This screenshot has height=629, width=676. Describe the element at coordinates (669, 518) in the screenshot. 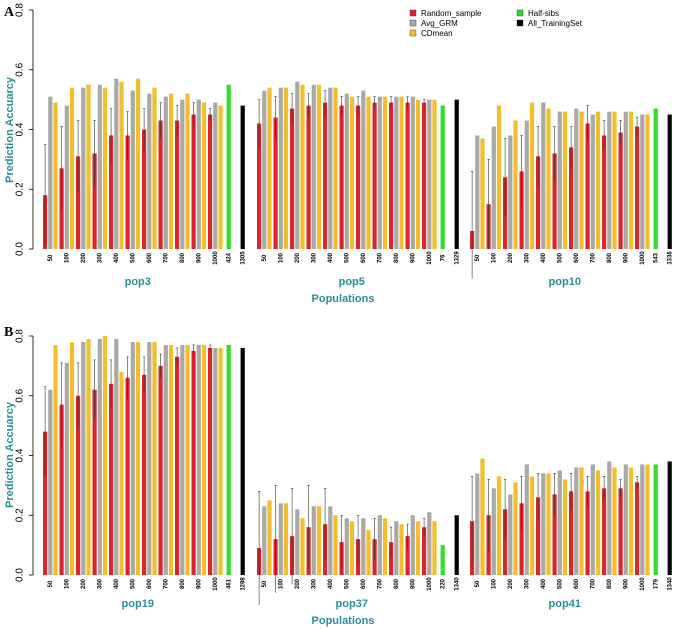

I see `bar-all-training-set` at that location.